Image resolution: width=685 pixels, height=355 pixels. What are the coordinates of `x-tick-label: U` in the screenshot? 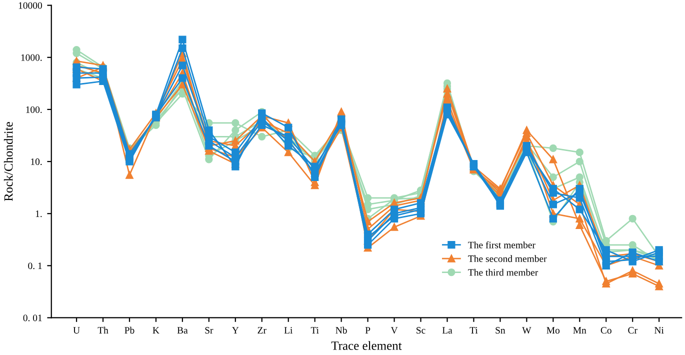 It's located at (76, 330).